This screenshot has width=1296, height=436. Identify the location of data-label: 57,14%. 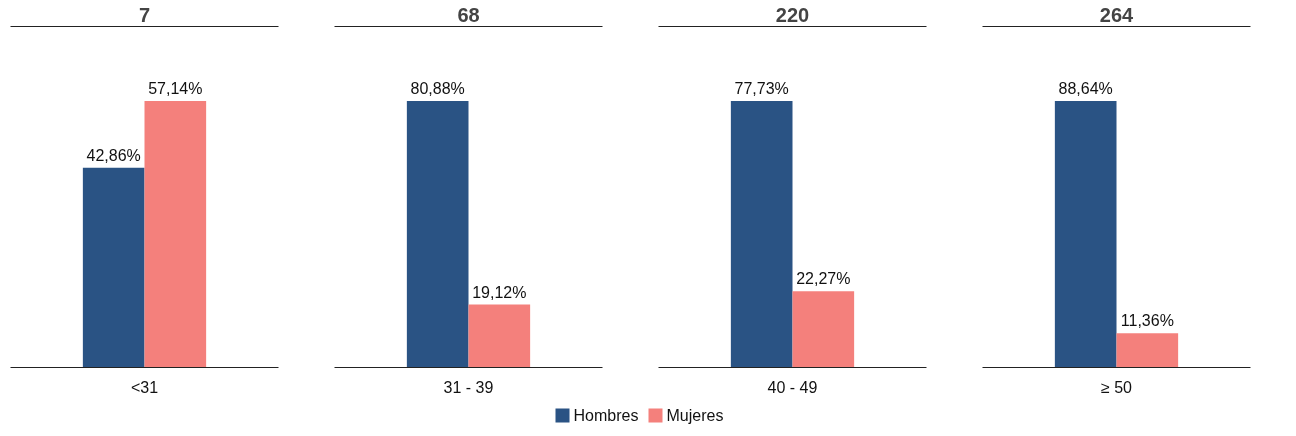
(175, 89).